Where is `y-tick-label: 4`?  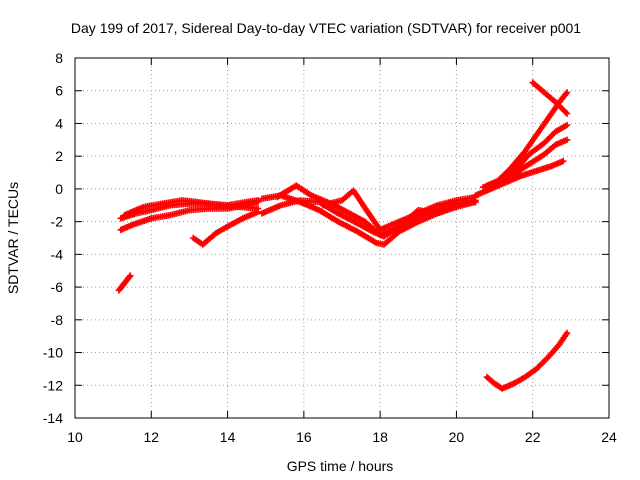
y-tick-label: 4 is located at coordinates (59, 123).